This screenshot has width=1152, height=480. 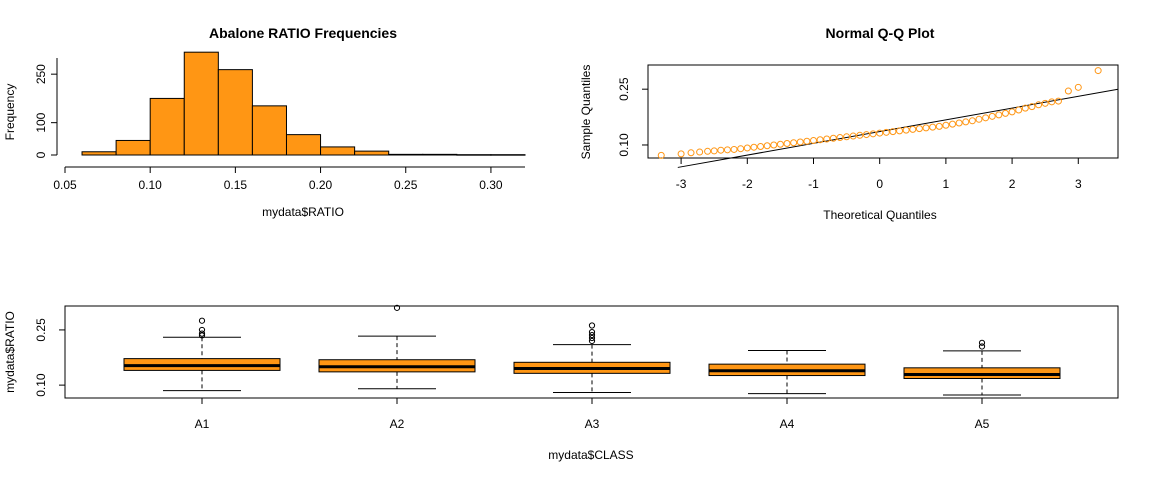 What do you see at coordinates (1078, 184) in the screenshot?
I see `qq-x-tick-label: 3` at bounding box center [1078, 184].